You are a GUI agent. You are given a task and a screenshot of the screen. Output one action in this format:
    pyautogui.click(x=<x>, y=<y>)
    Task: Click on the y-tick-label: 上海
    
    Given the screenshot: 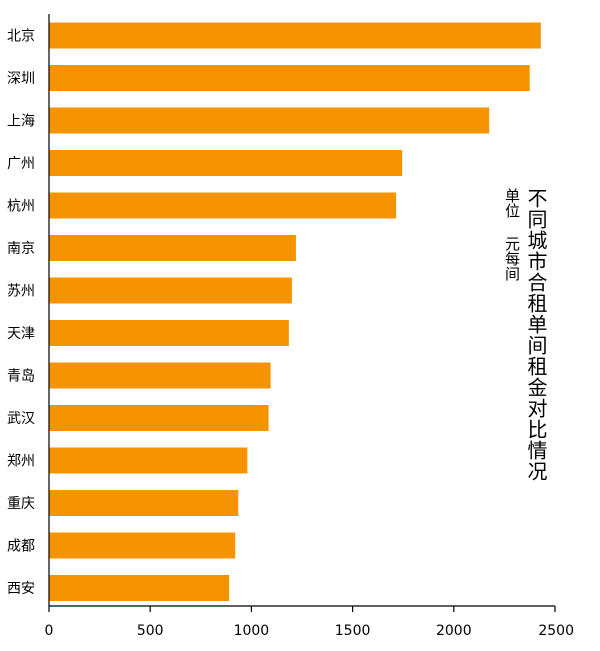 What is the action you would take?
    pyautogui.click(x=21, y=122)
    